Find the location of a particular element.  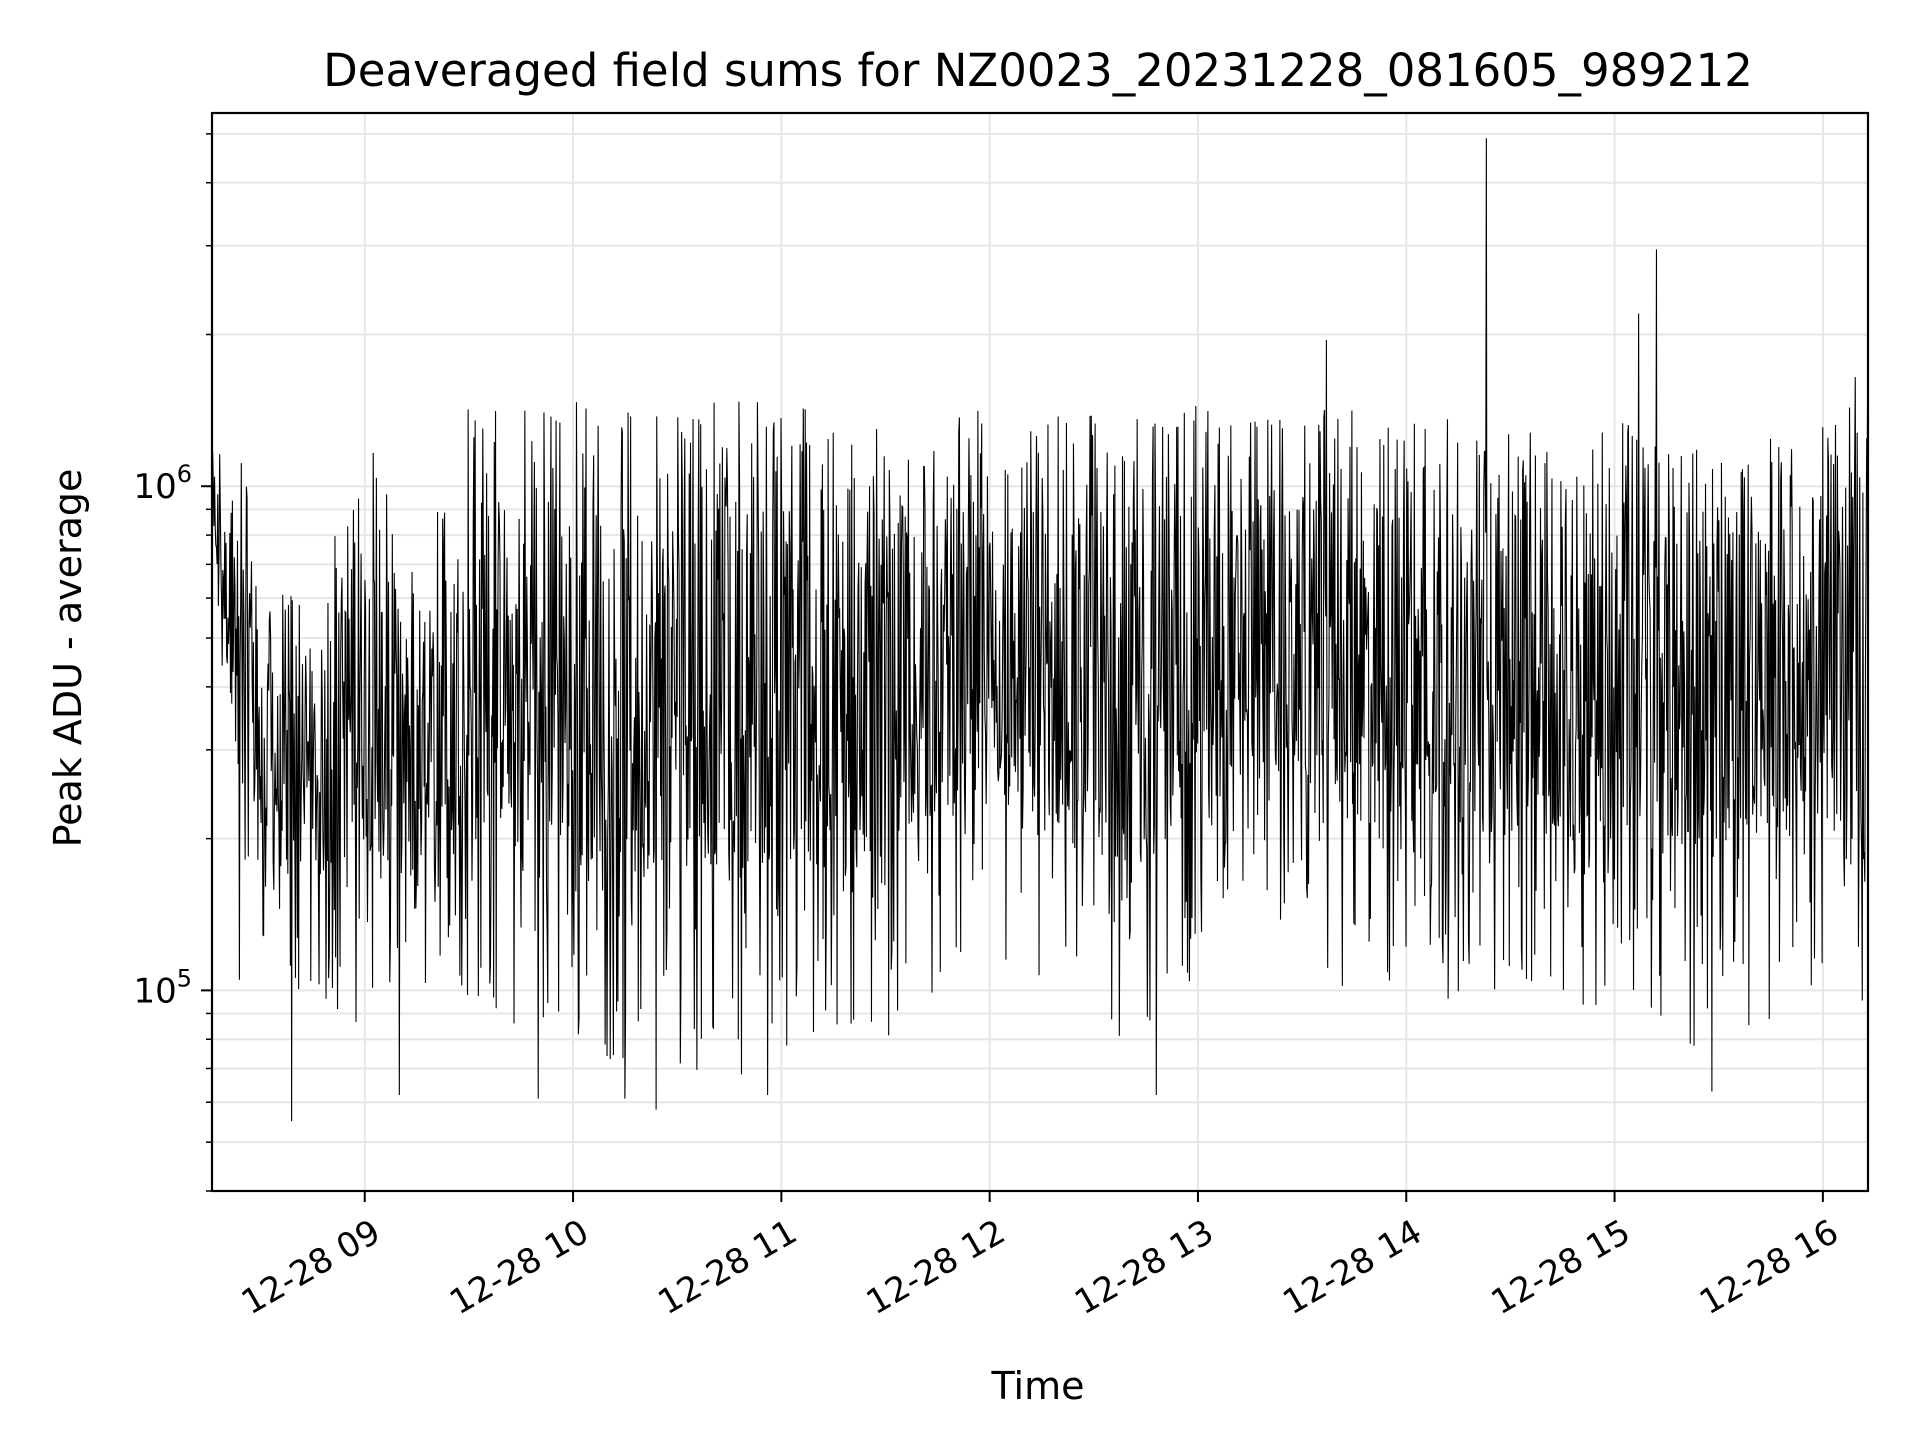

y-tick-label: 10⁵ is located at coordinates (162, 987).